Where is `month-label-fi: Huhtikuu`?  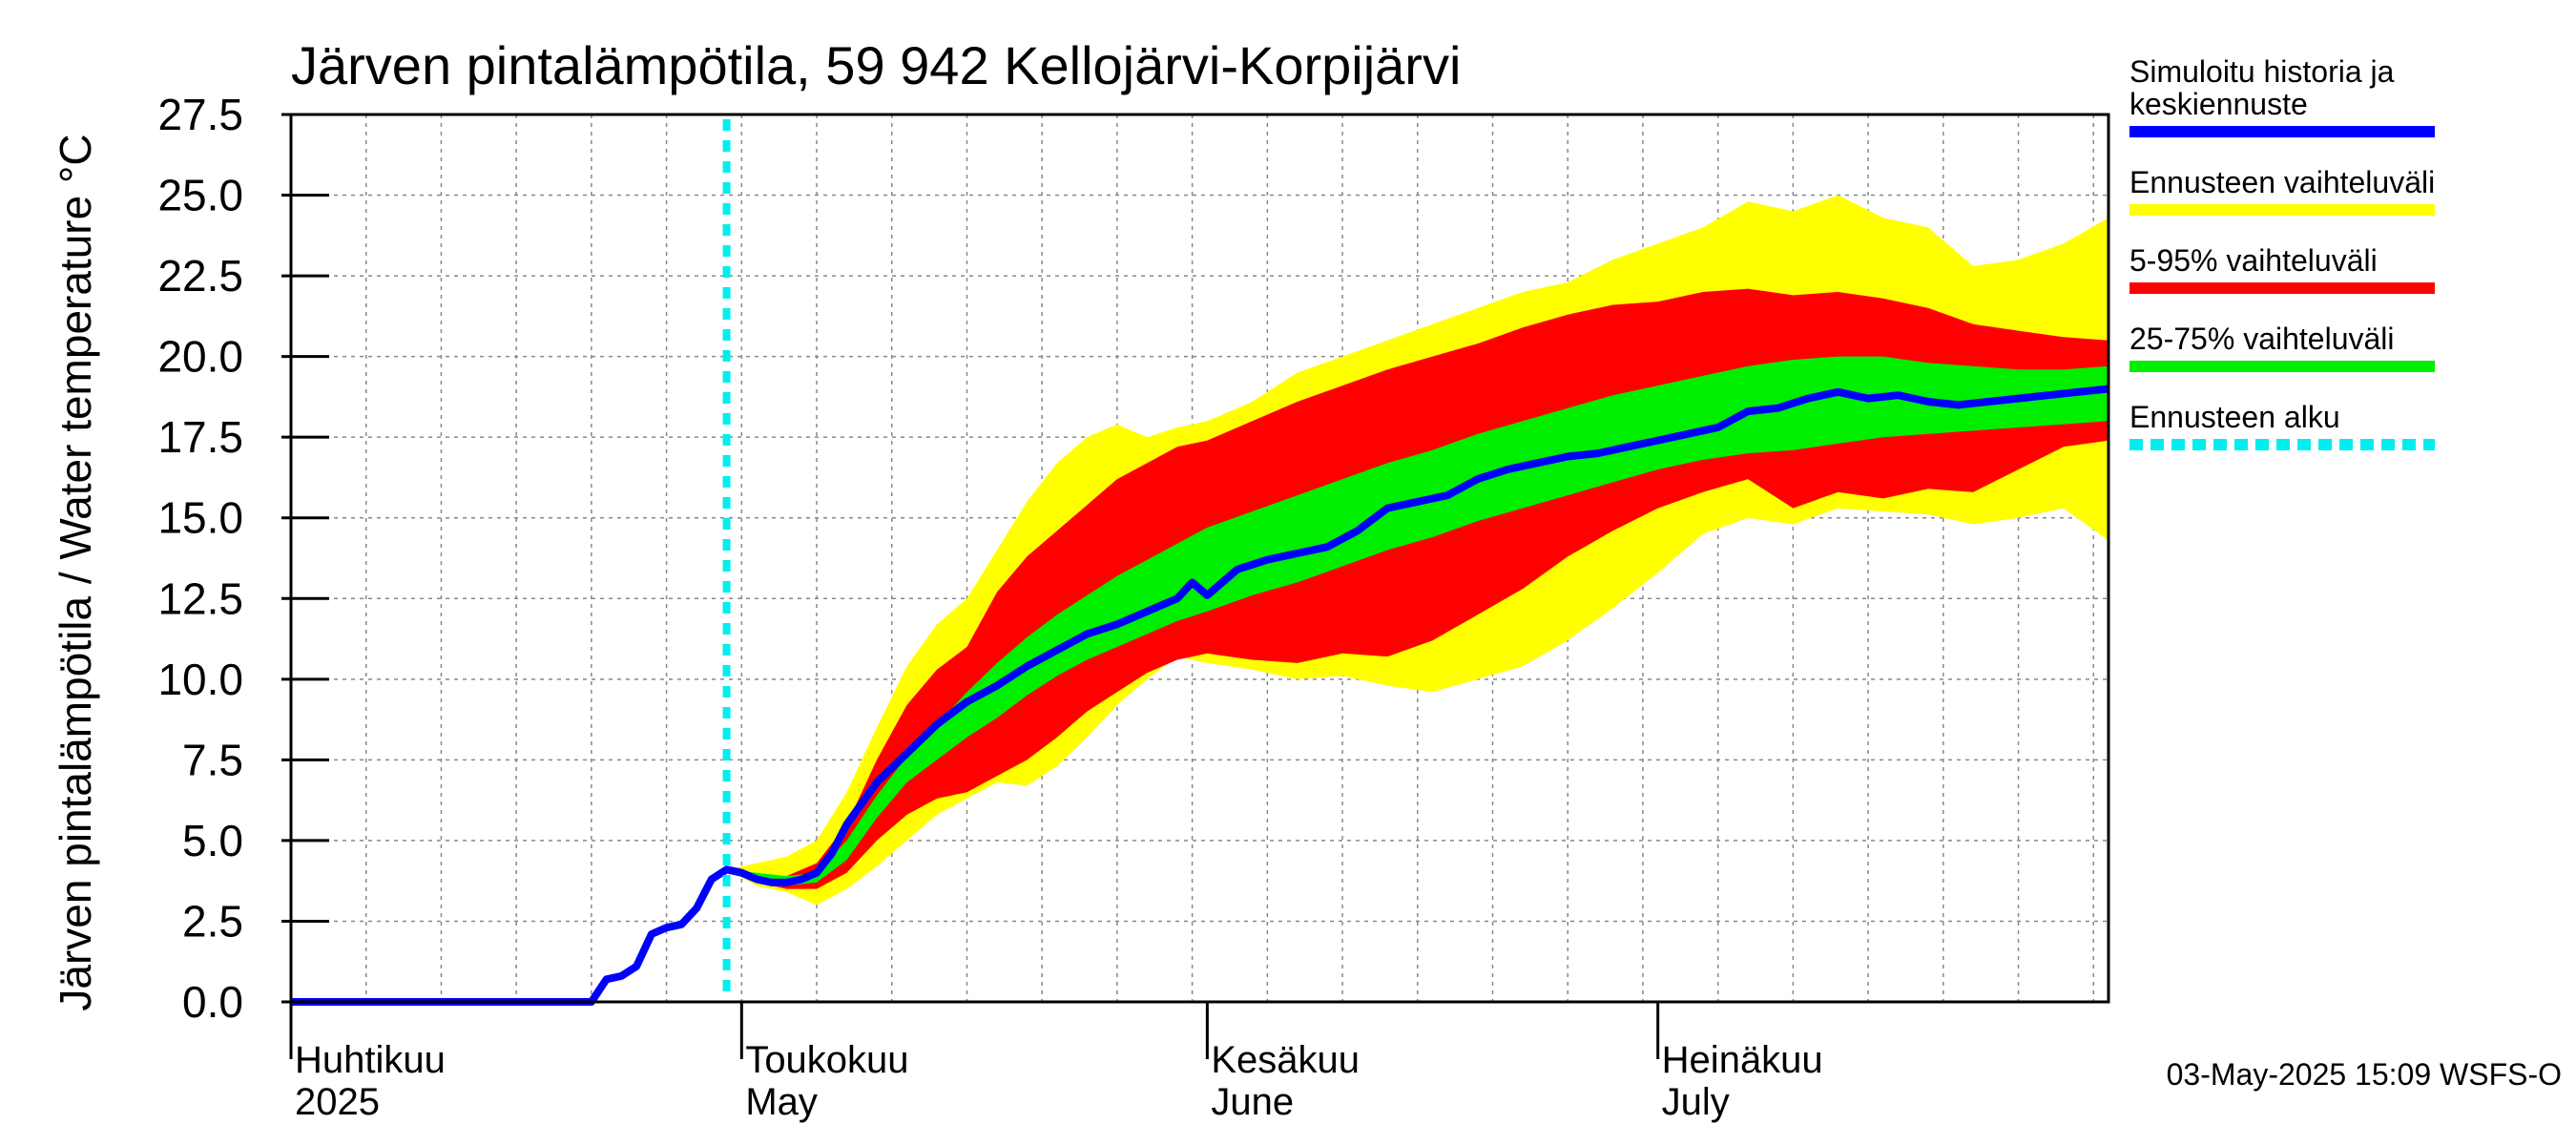
month-label-fi: Huhtikuu is located at coordinates (370, 1060).